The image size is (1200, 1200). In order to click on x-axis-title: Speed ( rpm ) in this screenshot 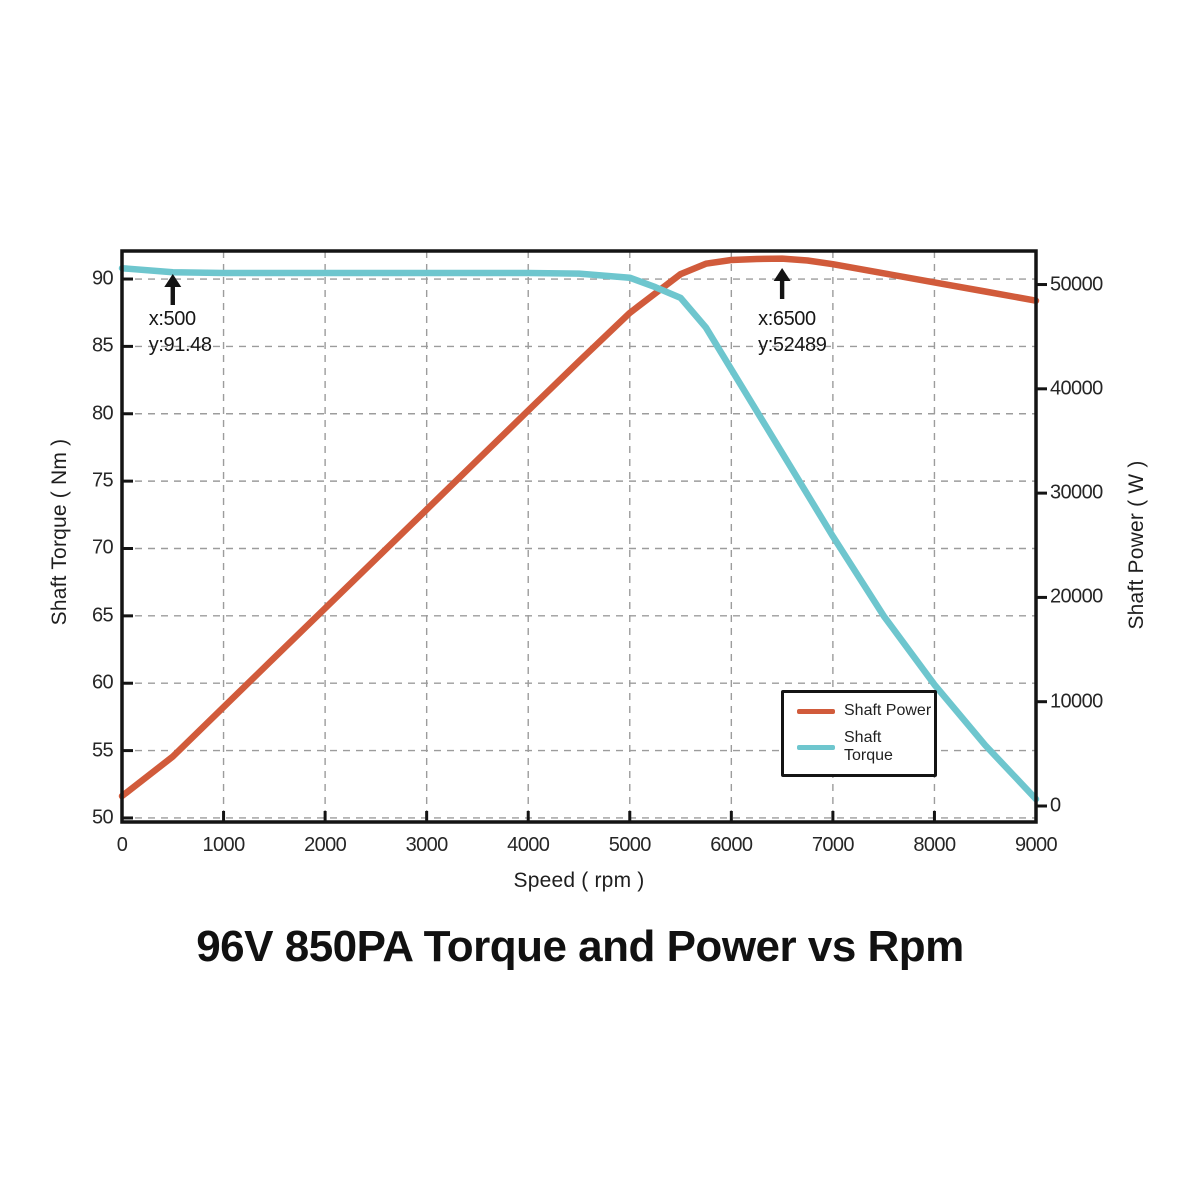, I will do `click(579, 880)`.